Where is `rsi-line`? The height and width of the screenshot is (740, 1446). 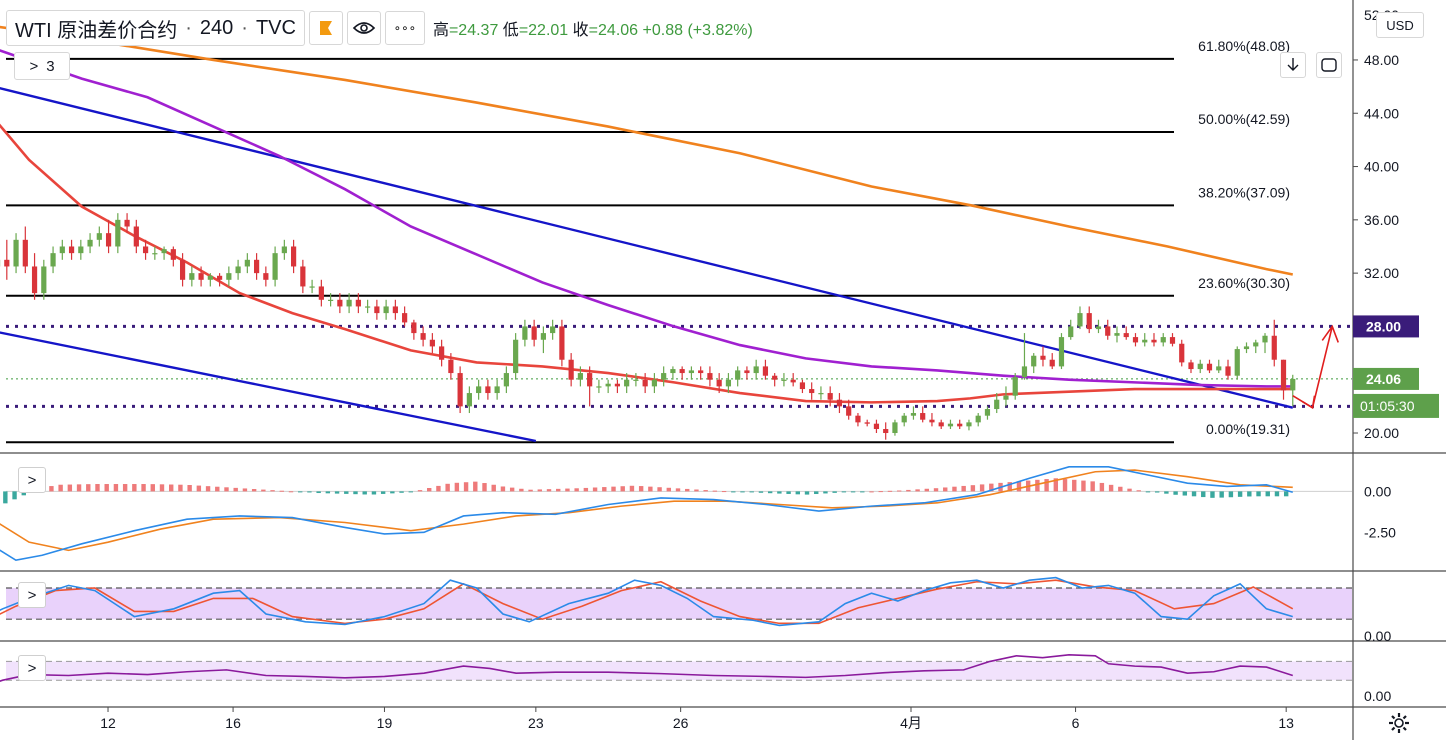 rsi-line is located at coordinates (647, 668).